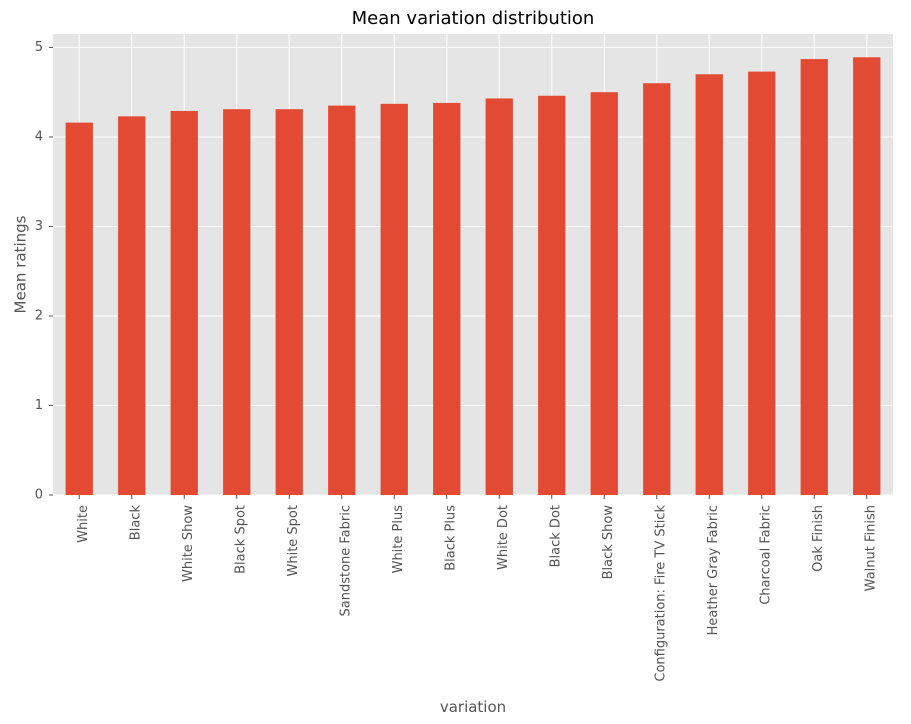 This screenshot has height=724, width=911. Describe the element at coordinates (39, 136) in the screenshot. I see `y-tick-label: 4` at that location.